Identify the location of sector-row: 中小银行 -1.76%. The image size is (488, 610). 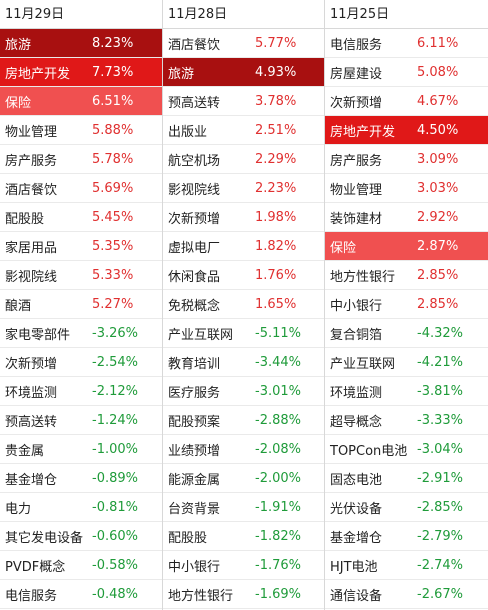
(243, 565).